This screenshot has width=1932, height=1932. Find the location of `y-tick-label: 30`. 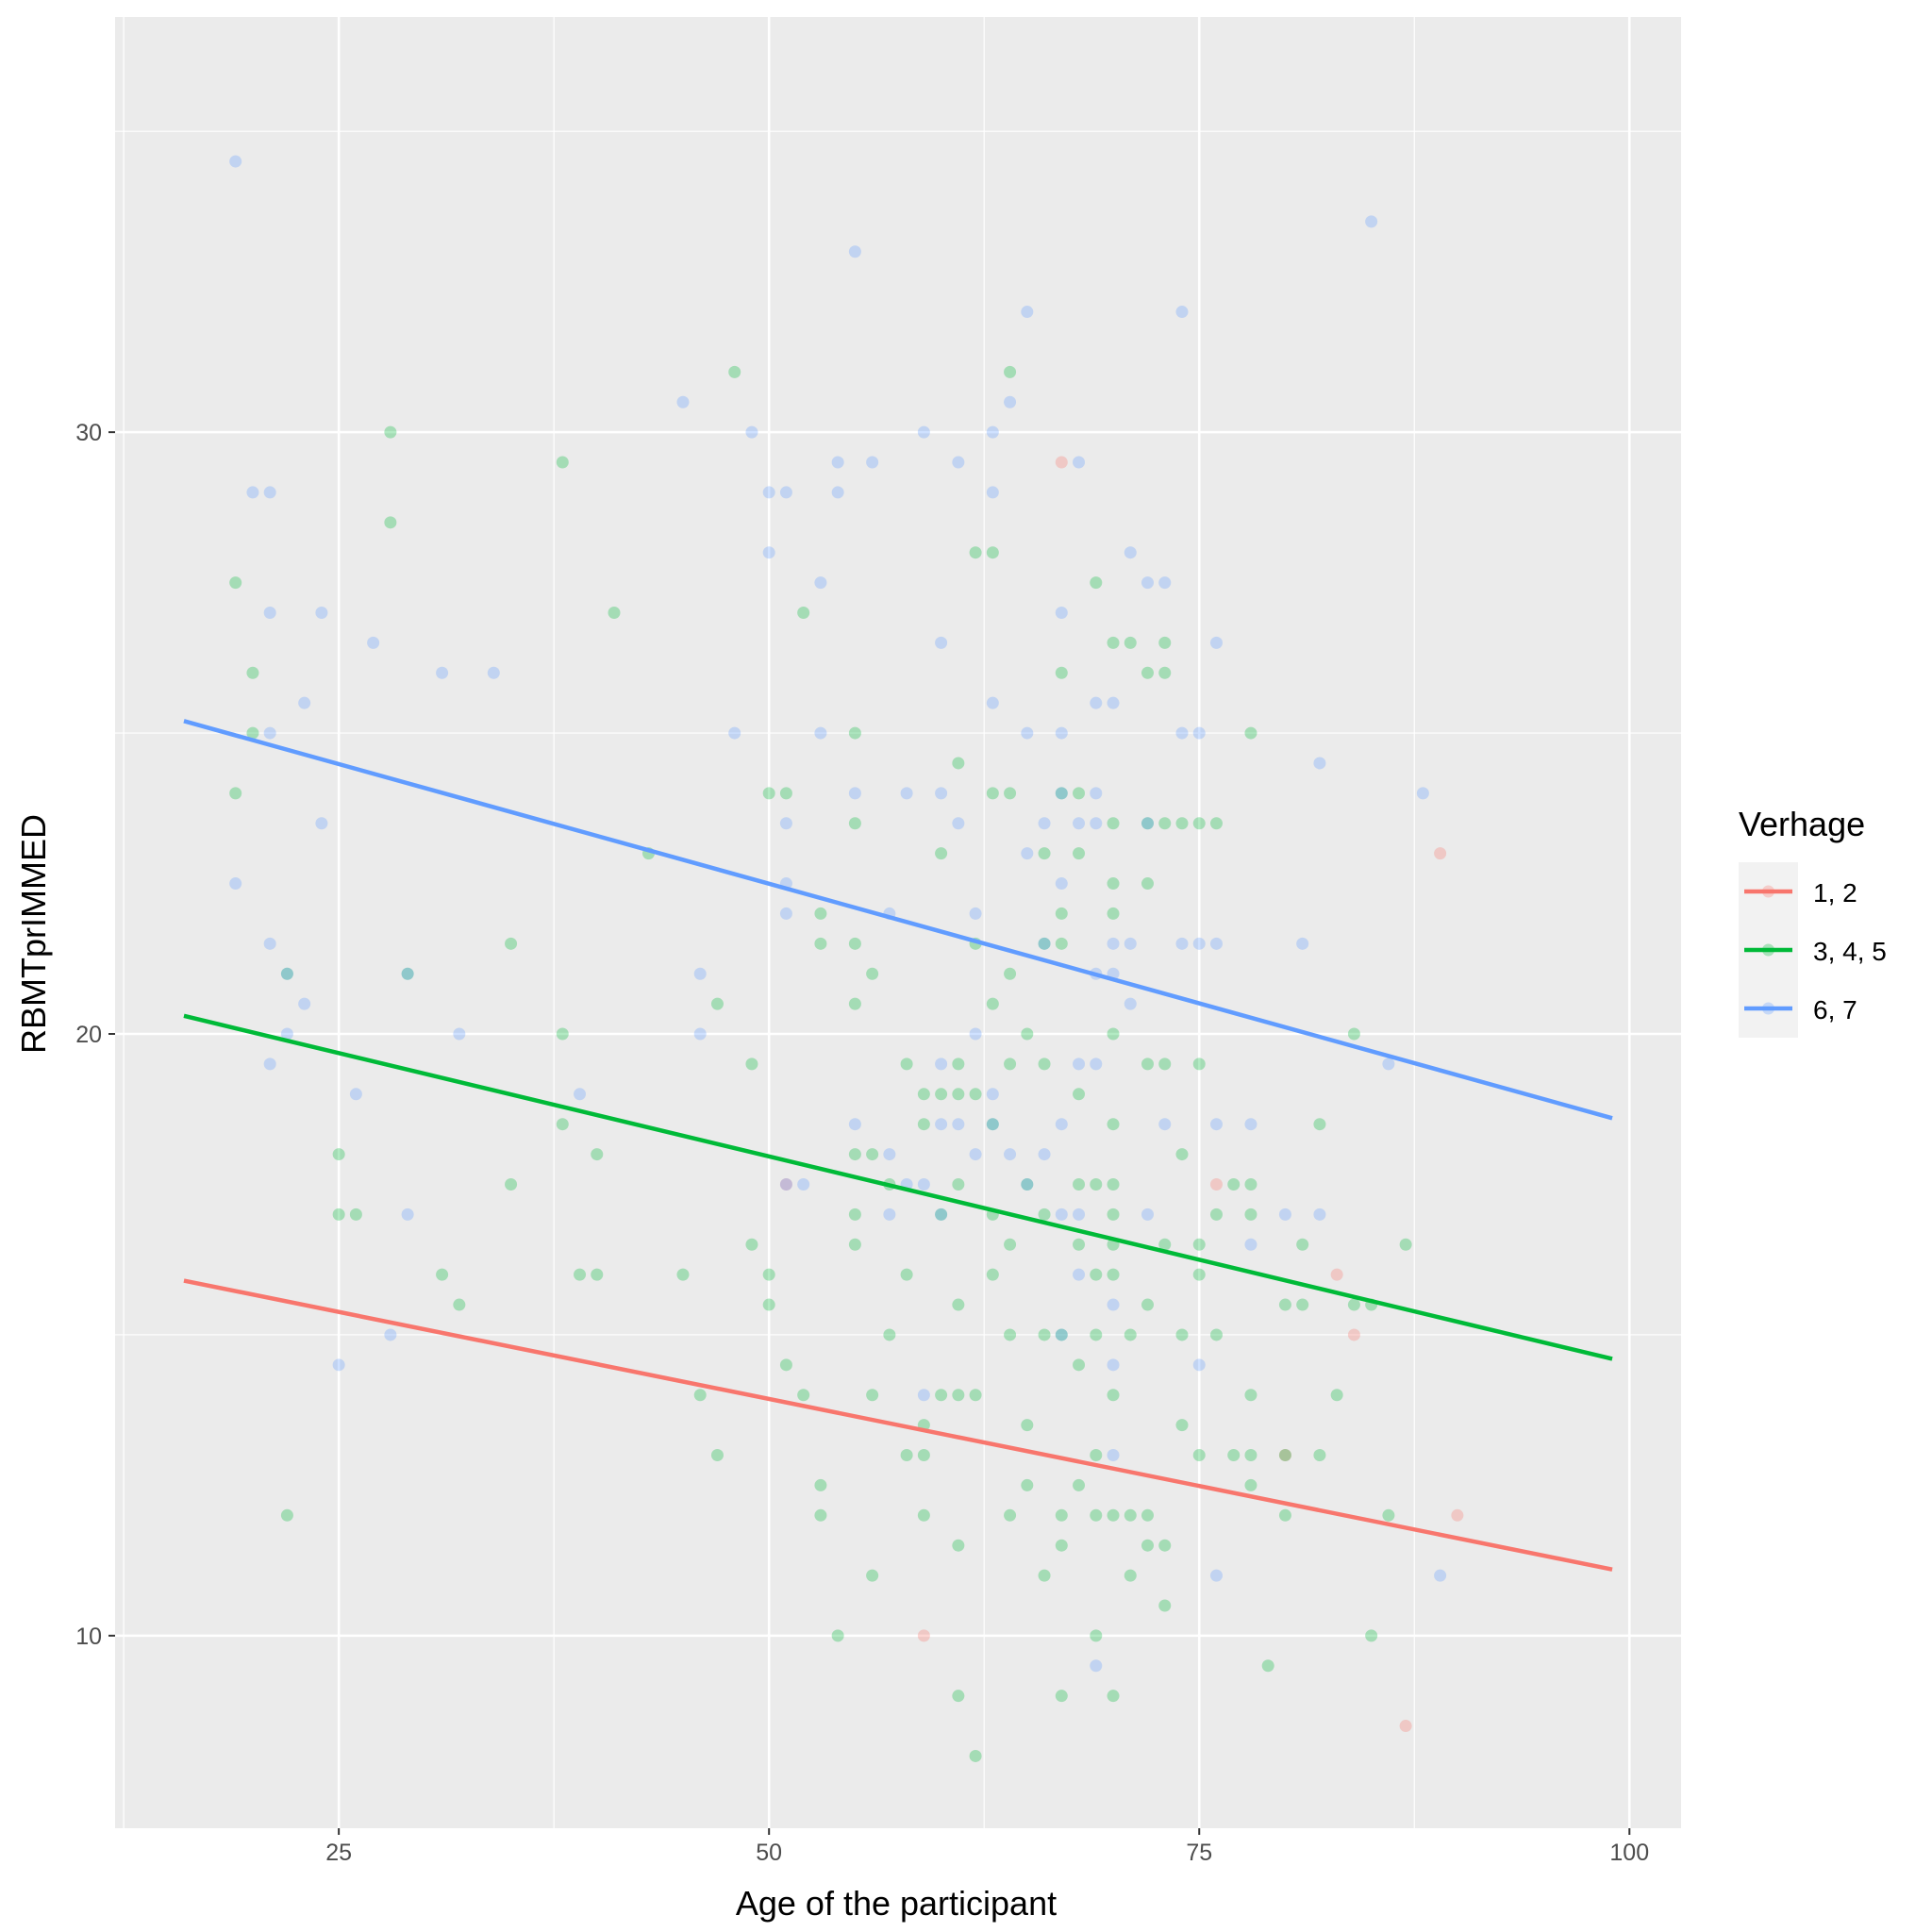

y-tick-label: 30 is located at coordinates (88, 433).